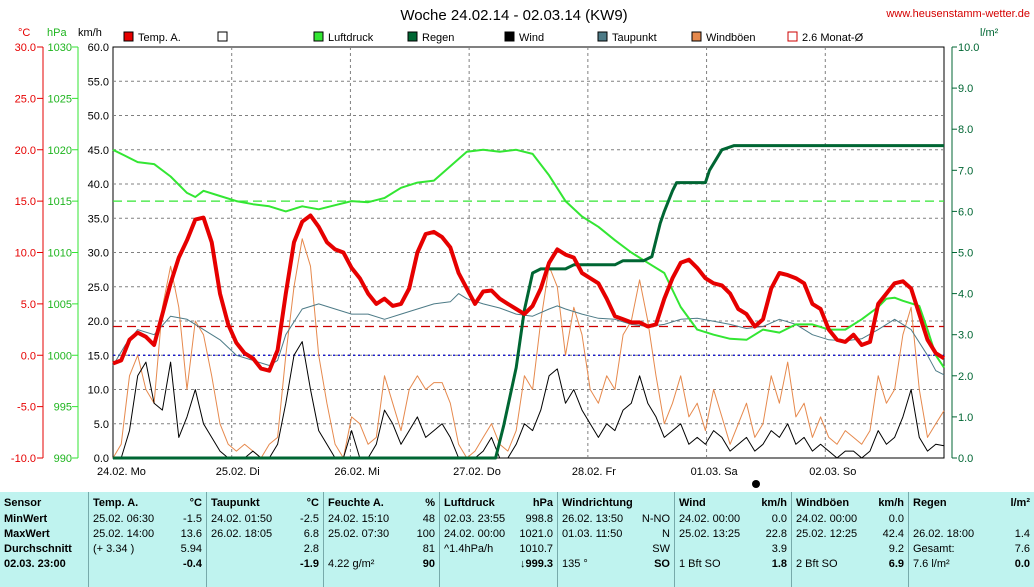  Describe the element at coordinates (833, 38) in the screenshot. I see `legend-avg2m-label: 2.6 Monat-Ø` at that location.